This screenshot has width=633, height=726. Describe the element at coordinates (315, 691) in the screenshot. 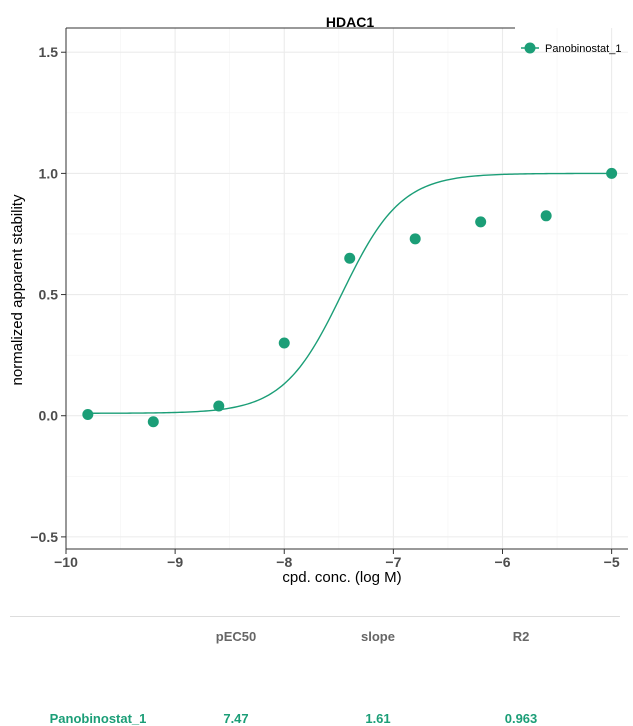

I see `table-row: Panobinostat_1 7.47 1.61 0.963` at that location.